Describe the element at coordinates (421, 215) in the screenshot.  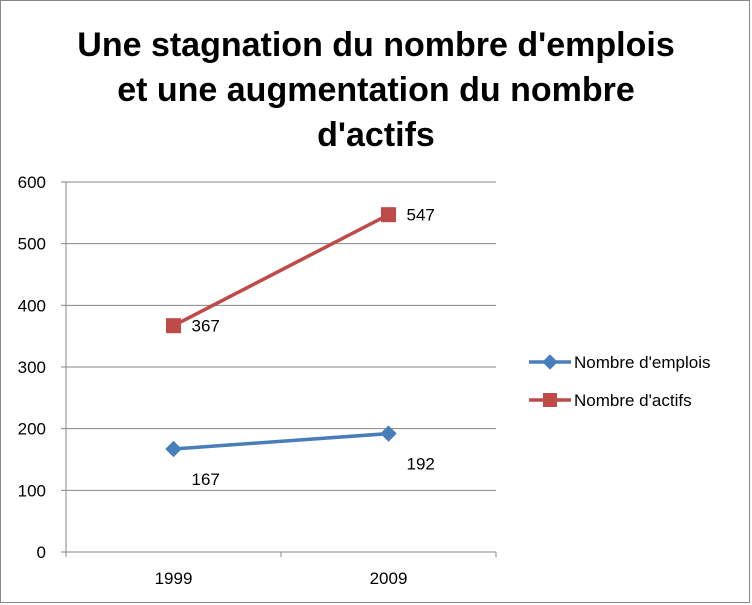
I see `data-label-actifs-2009: 547` at that location.